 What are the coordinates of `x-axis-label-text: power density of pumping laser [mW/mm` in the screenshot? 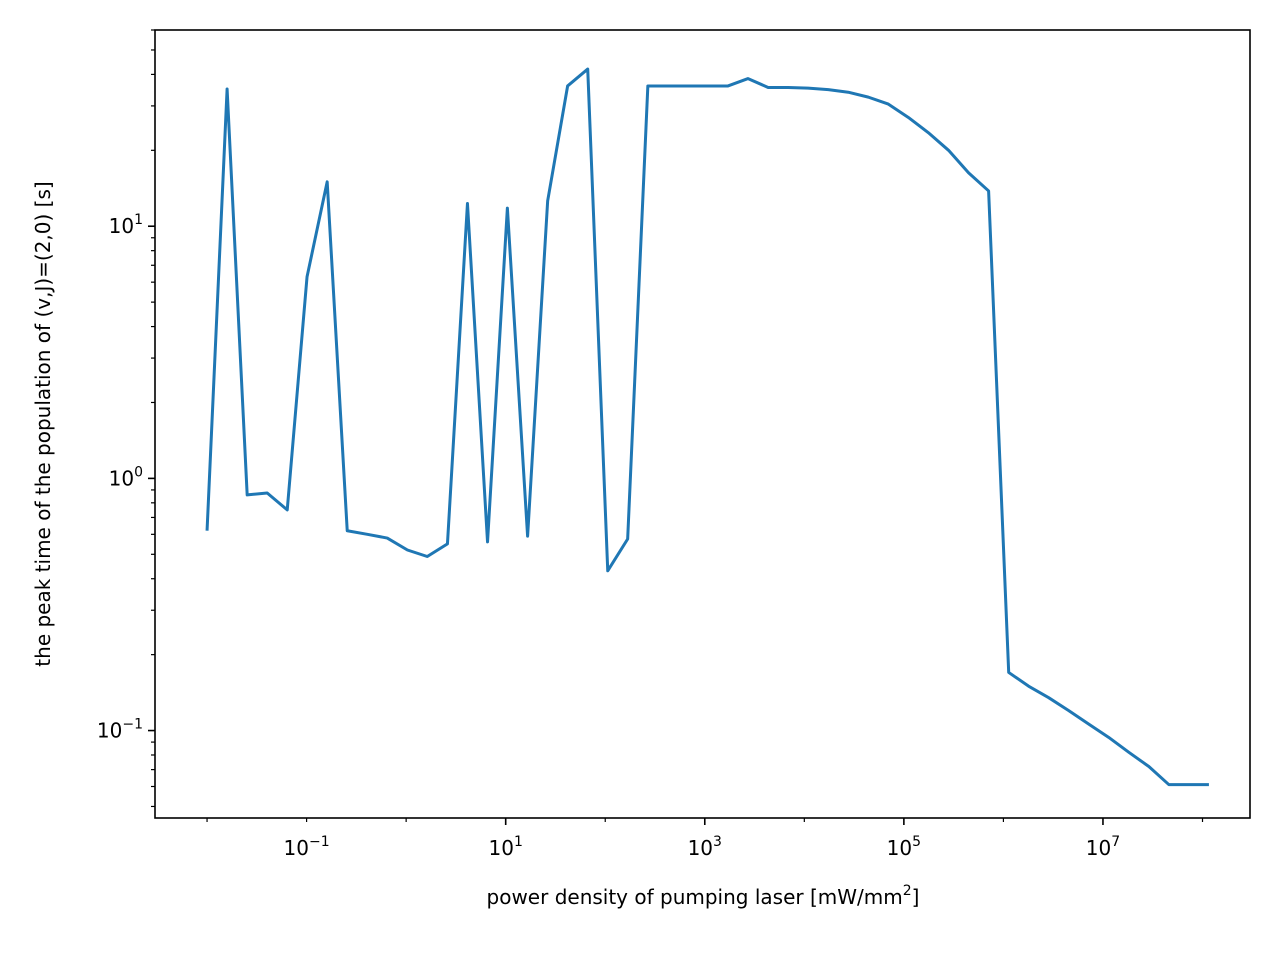 It's located at (695, 897).